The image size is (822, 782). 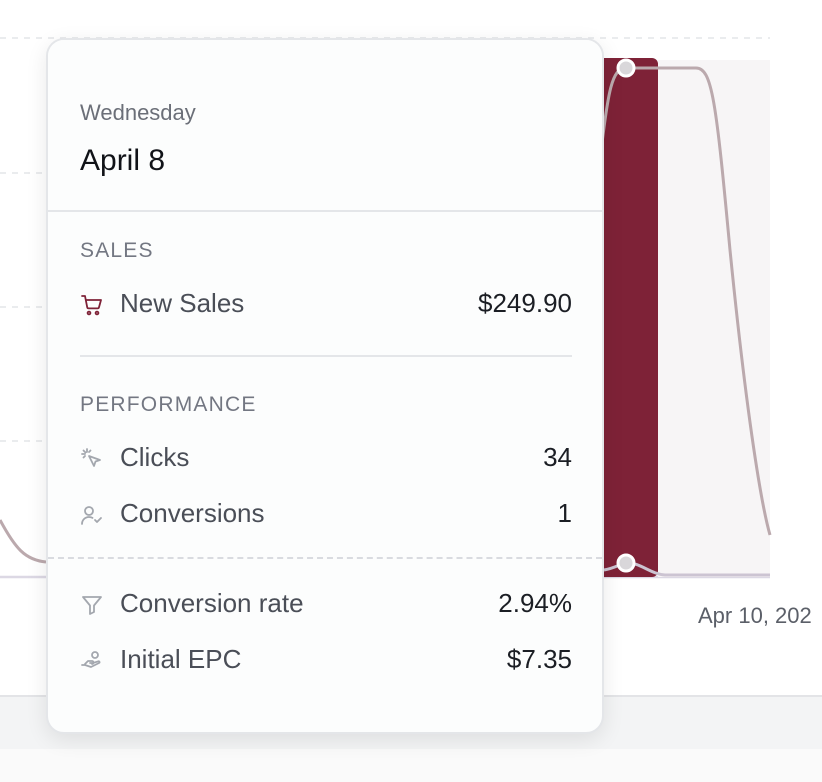 What do you see at coordinates (626, 563) in the screenshot?
I see `data-point-bottom` at bounding box center [626, 563].